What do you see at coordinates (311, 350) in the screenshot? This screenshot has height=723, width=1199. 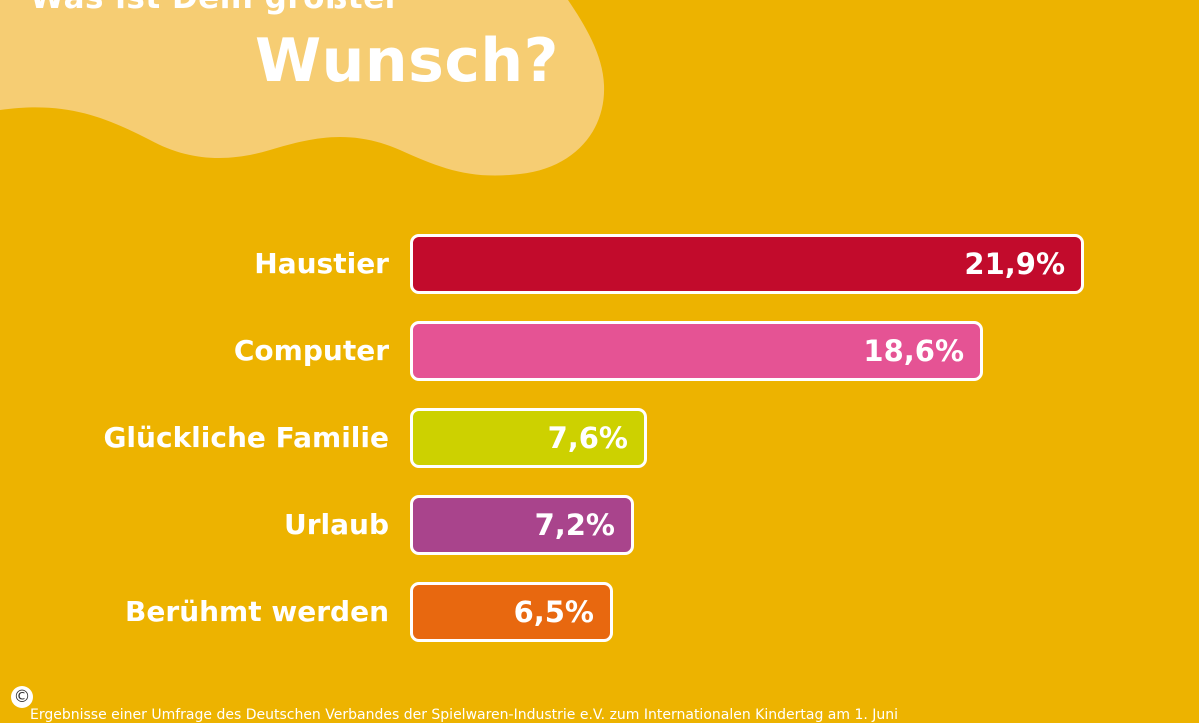 I see `category-label: Computer` at bounding box center [311, 350].